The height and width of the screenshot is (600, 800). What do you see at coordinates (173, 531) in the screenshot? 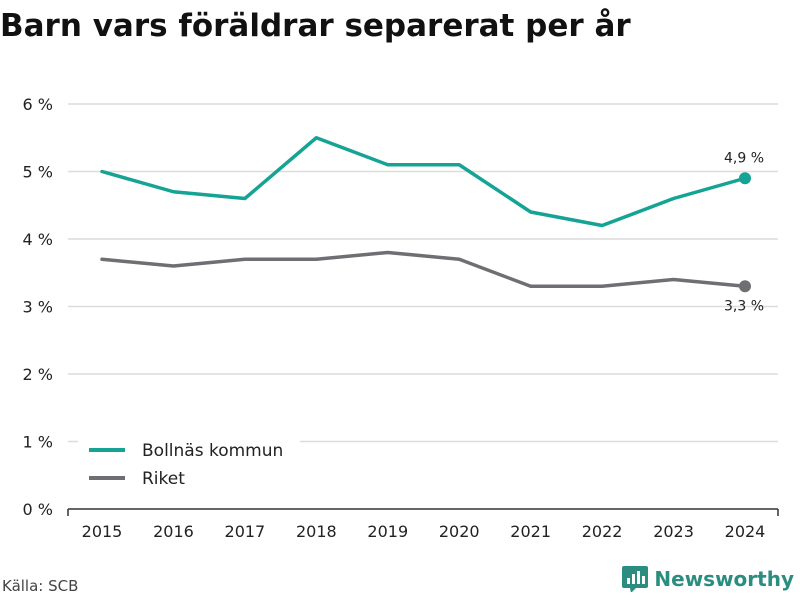
I see `x-tick-label: 2016` at bounding box center [173, 531].